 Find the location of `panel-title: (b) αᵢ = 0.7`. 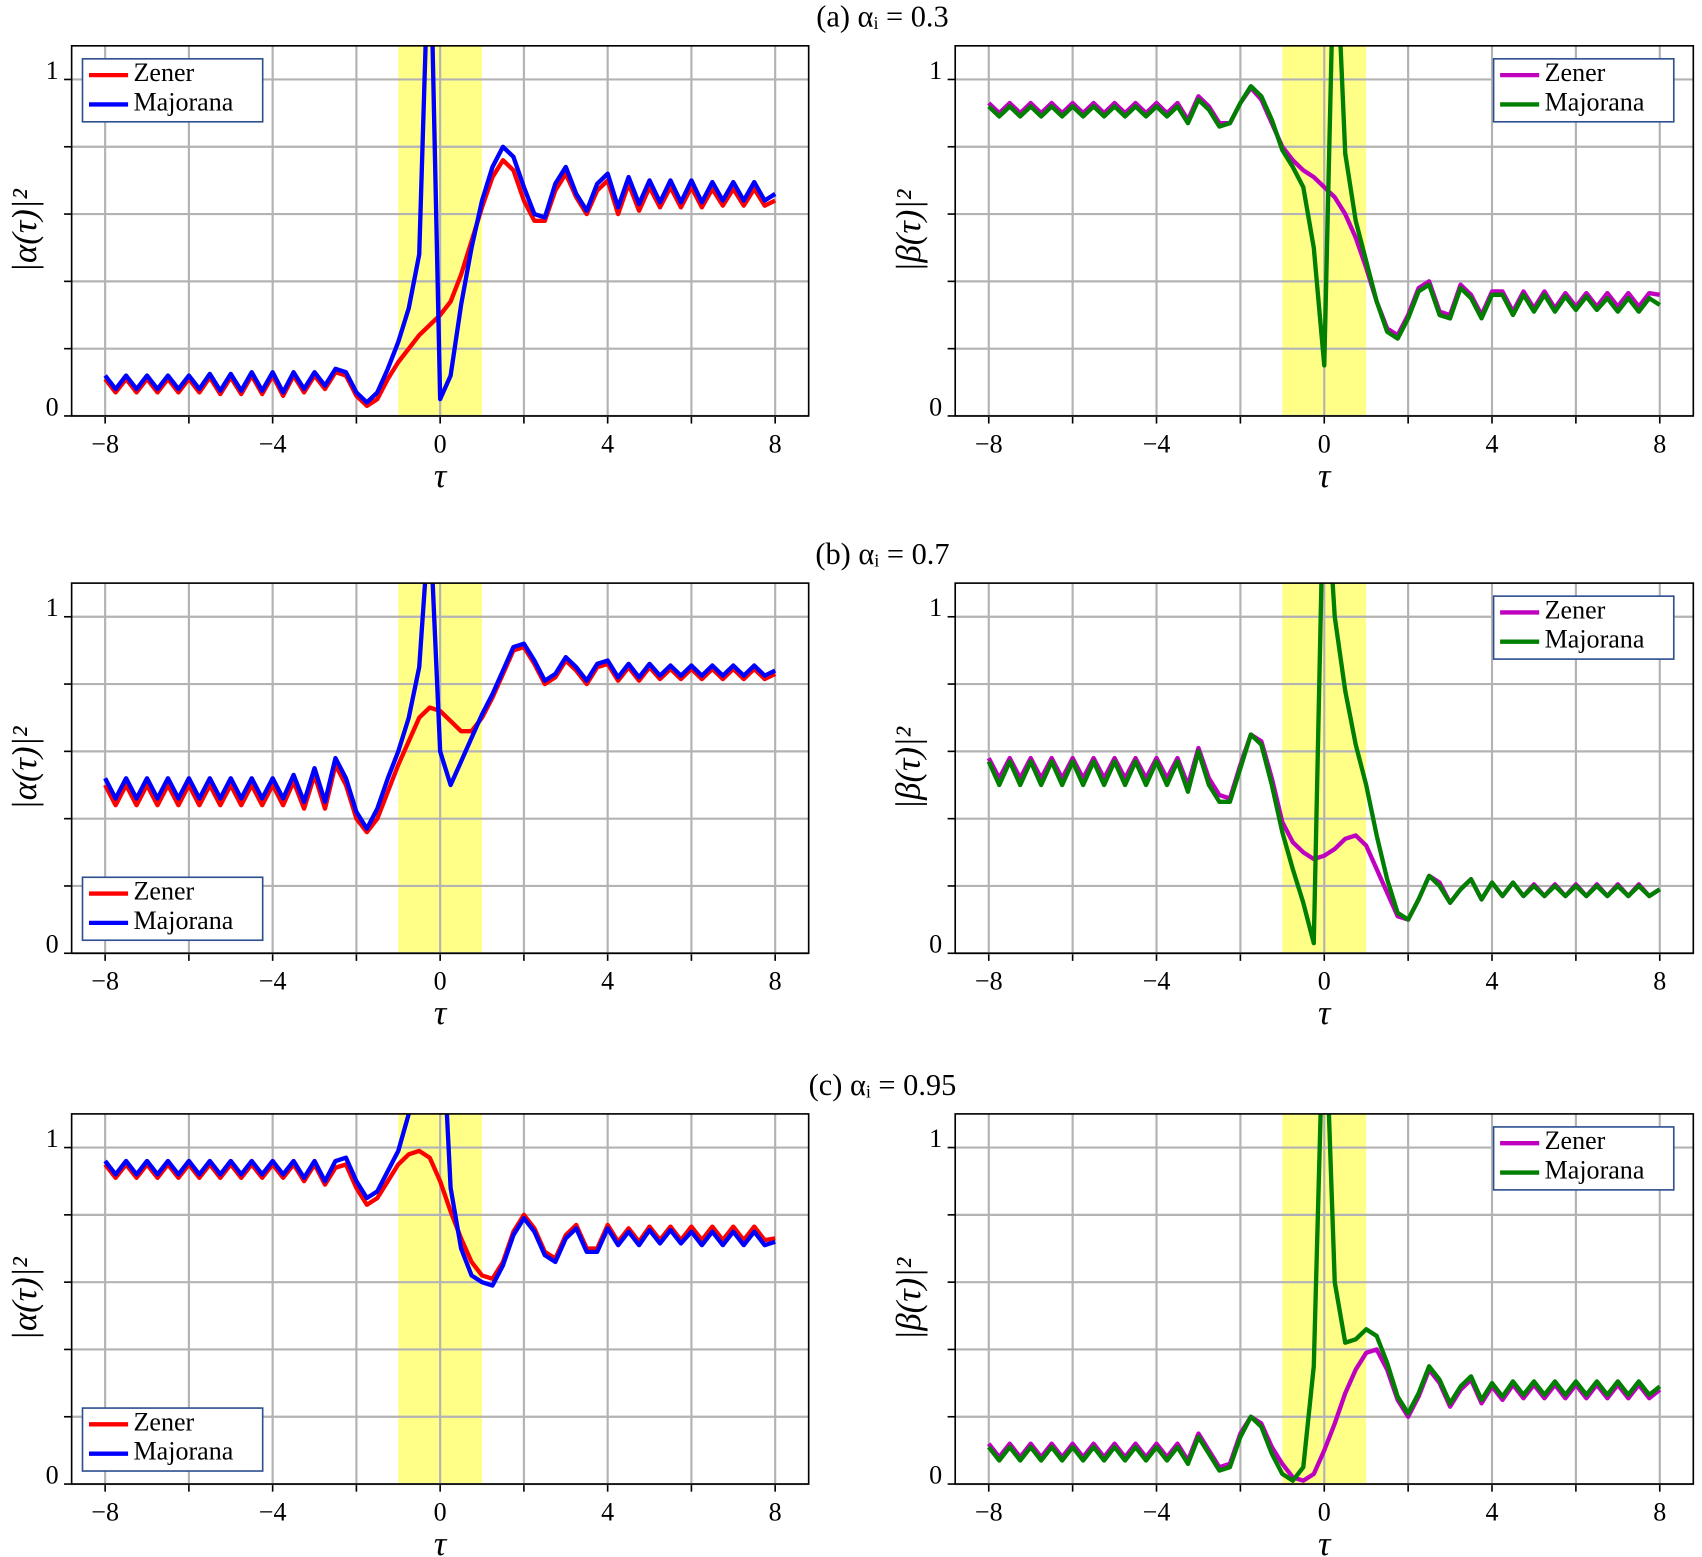

panel-title: (b) αᵢ = 0.7 is located at coordinates (882, 554).